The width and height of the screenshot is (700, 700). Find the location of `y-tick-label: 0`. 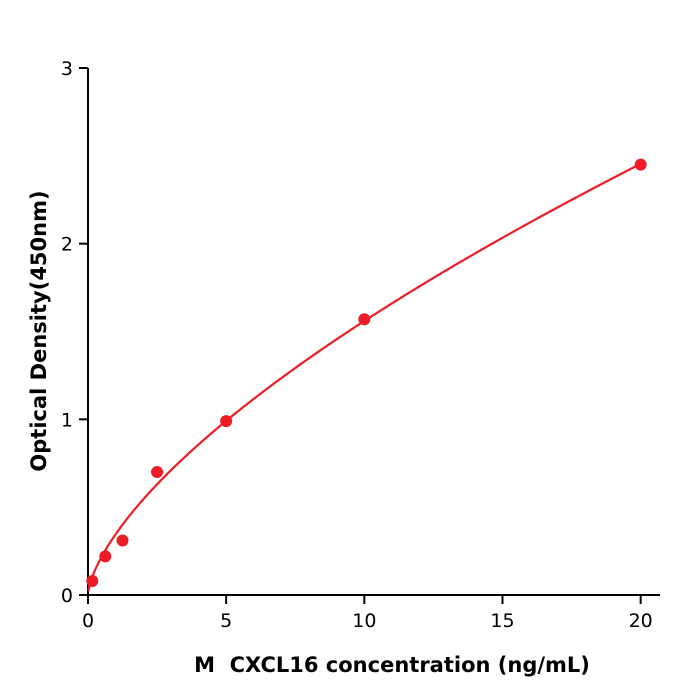

y-tick-label: 0 is located at coordinates (67, 596).